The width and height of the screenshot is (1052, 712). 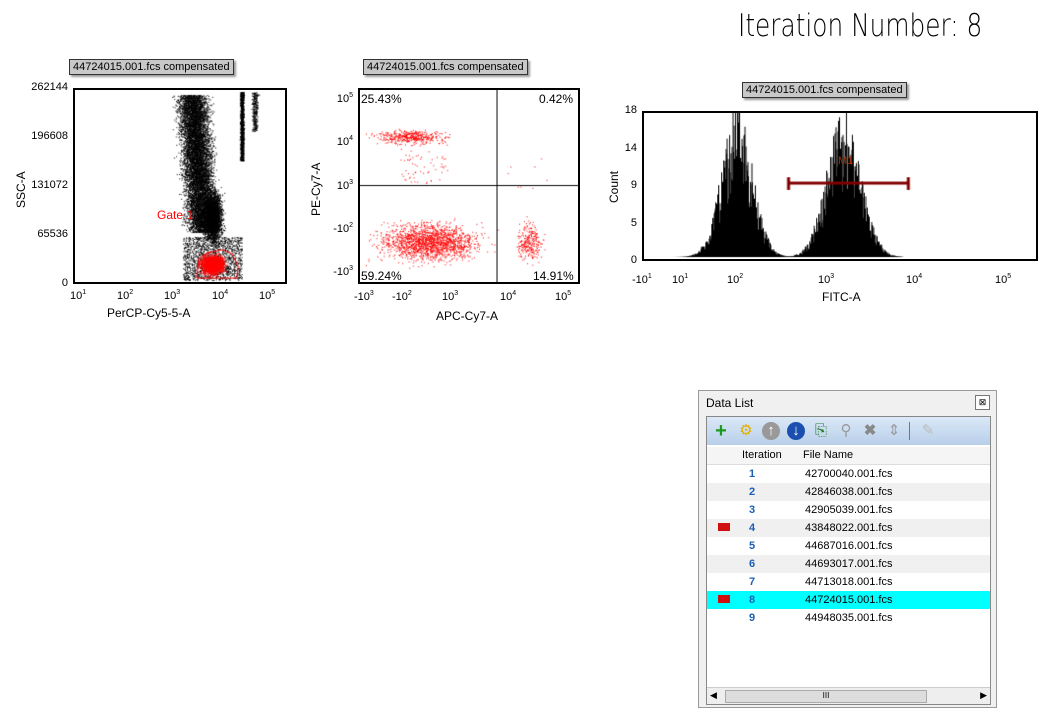 I want to click on row-file-name: 44713018.001.fcs, so click(x=849, y=582).